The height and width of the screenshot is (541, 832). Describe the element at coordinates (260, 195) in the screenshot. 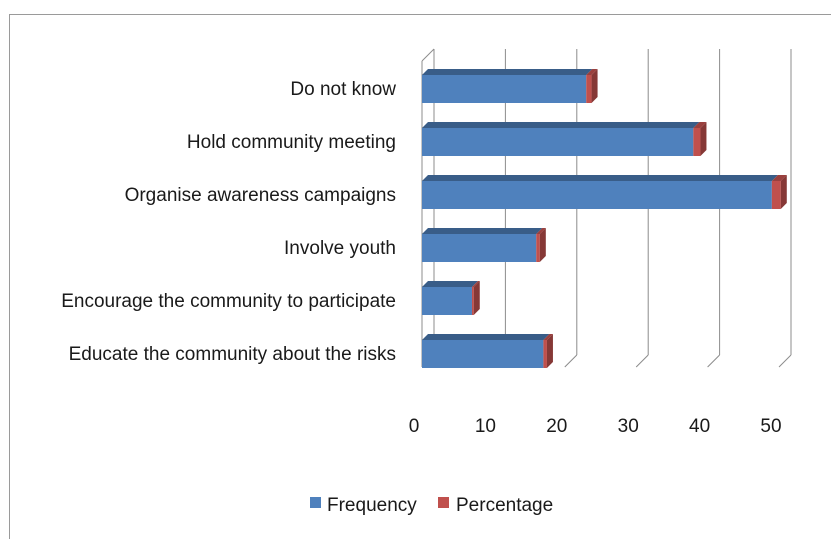

I see `category-label: Organise awareness campaigns` at that location.